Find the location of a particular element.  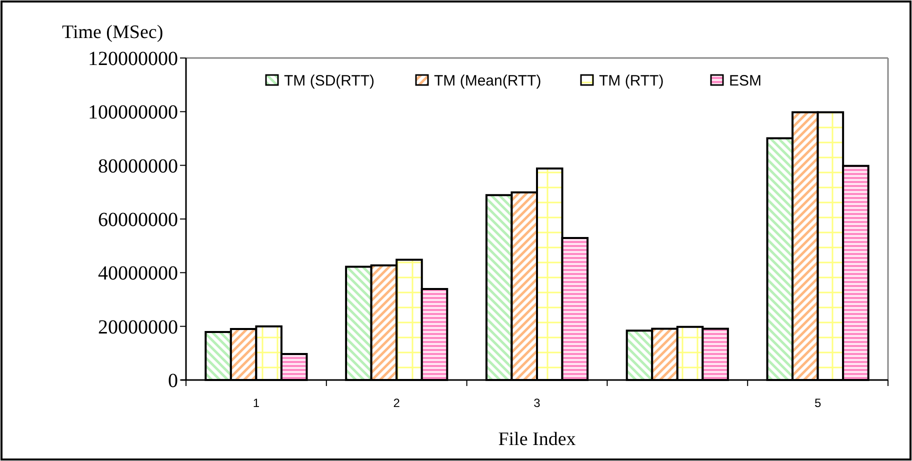

x-tick-label: 5 is located at coordinates (818, 403).